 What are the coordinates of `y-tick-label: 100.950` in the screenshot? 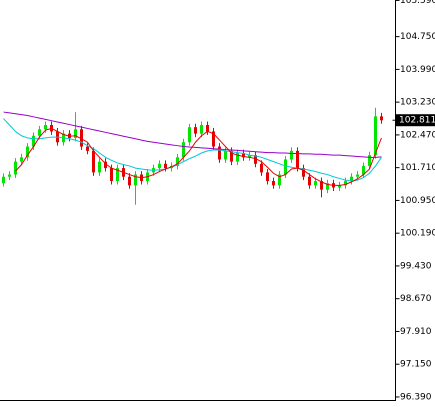 It's located at (417, 201).